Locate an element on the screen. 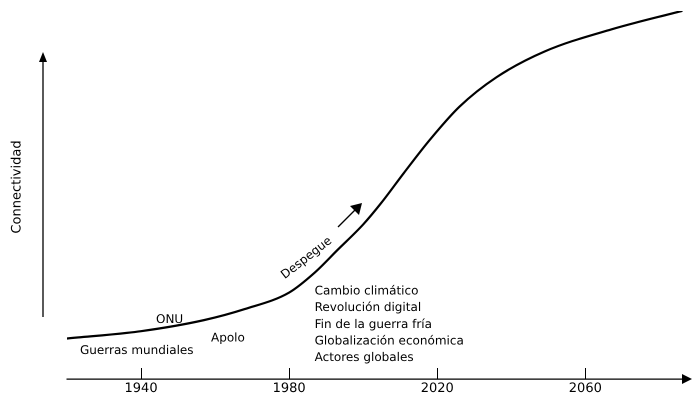 The width and height of the screenshot is (692, 404). annotation: Globalización económica is located at coordinates (389, 341).